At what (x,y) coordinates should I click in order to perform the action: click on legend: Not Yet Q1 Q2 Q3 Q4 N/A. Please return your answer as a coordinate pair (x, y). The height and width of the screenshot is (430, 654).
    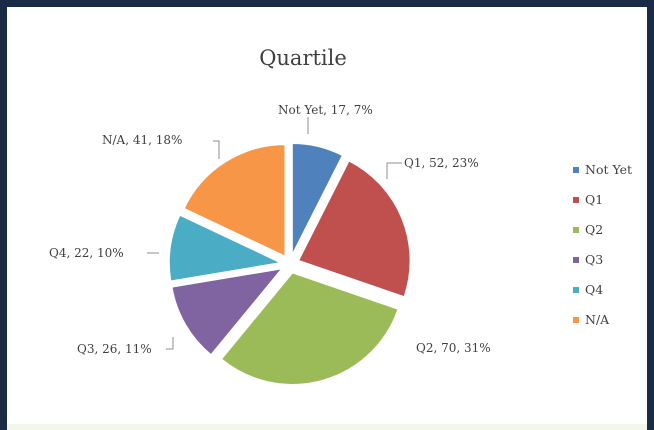
    Looking at the image, I should click on (602, 244).